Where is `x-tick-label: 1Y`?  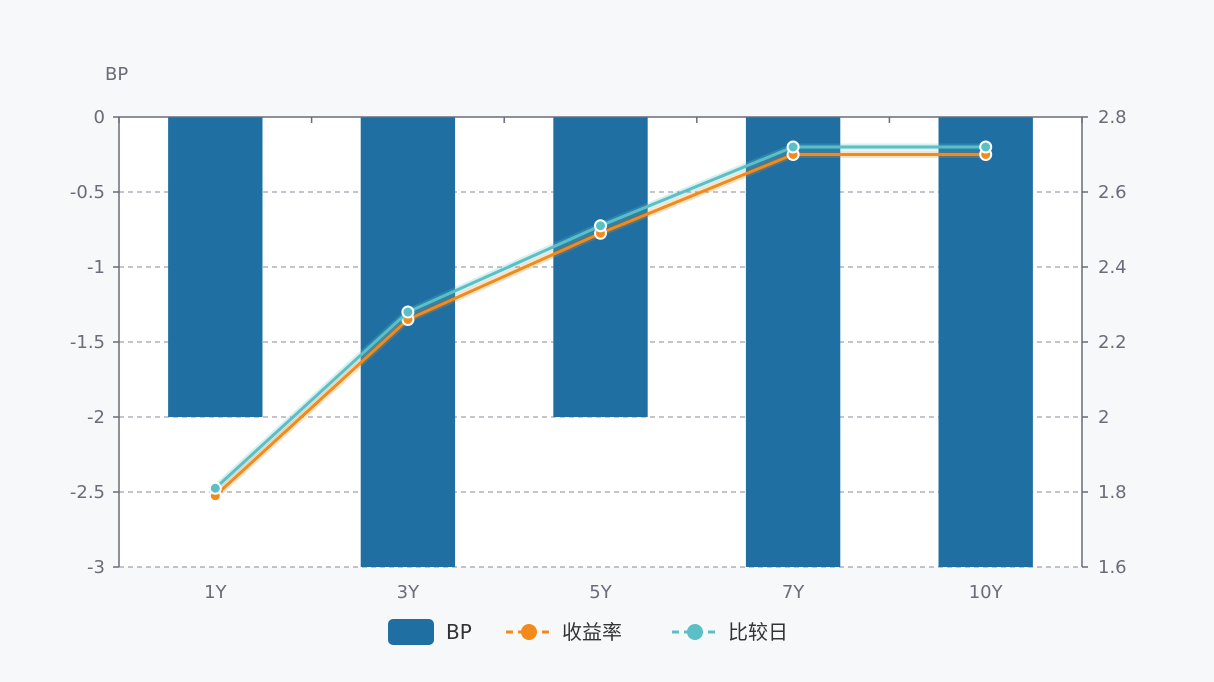 x-tick-label: 1Y is located at coordinates (215, 592).